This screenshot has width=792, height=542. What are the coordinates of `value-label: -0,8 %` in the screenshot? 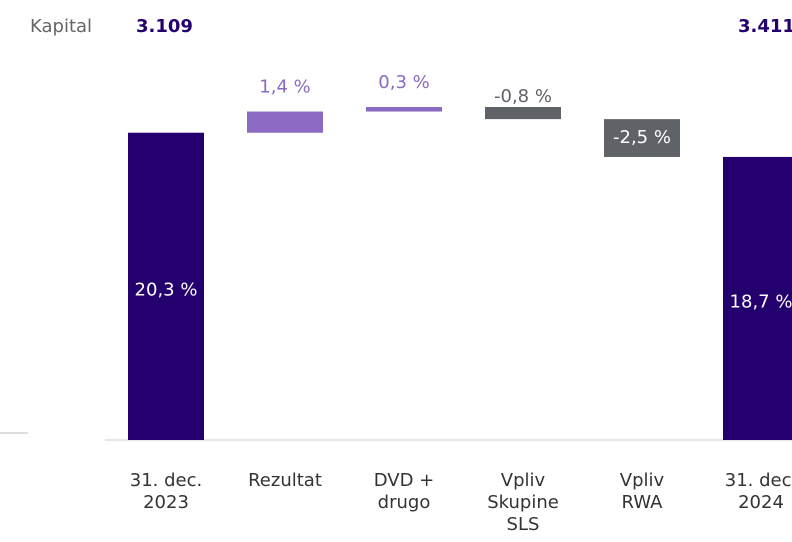 It's located at (523, 96).